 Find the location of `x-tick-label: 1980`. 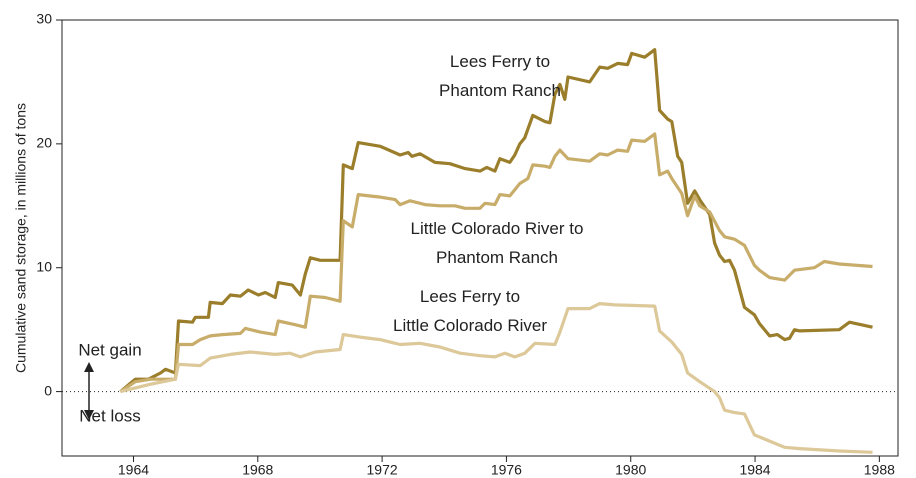

x-tick-label: 1980 is located at coordinates (630, 470).